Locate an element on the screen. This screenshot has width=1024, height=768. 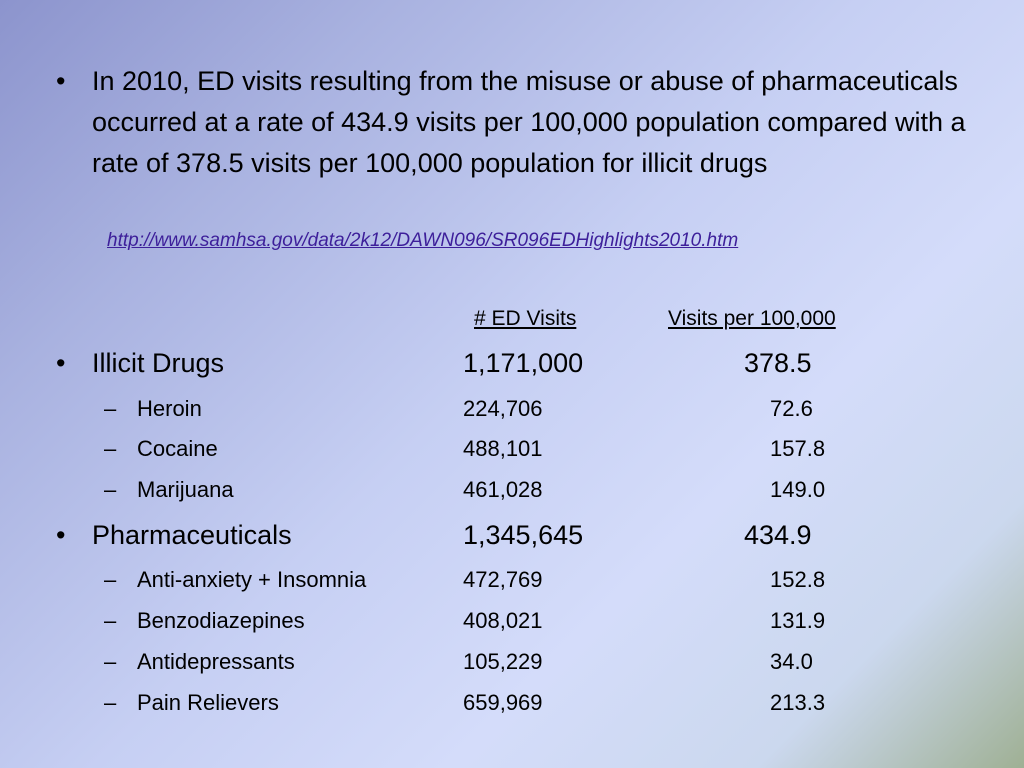
table-row: – Benzodiazepines 408,021 131.9 is located at coordinates (512, 623).